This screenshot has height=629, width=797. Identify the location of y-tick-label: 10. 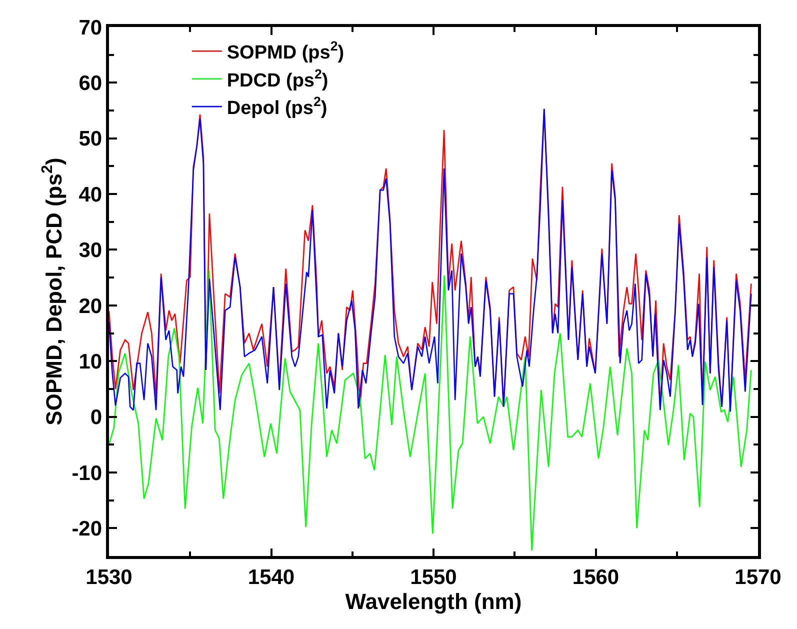
(90, 362).